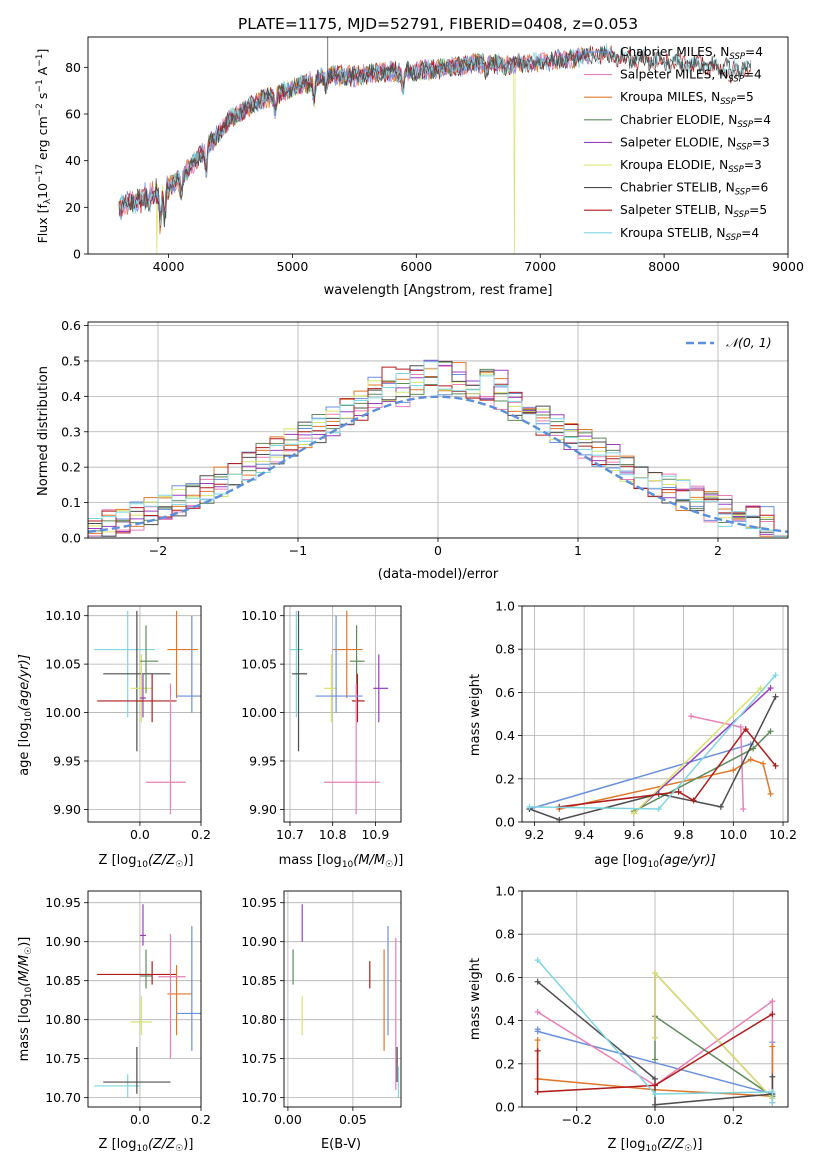 The height and width of the screenshot is (1170, 819). I want to click on weight-vs-age-ytick-label: 0.8, so click(505, 649).